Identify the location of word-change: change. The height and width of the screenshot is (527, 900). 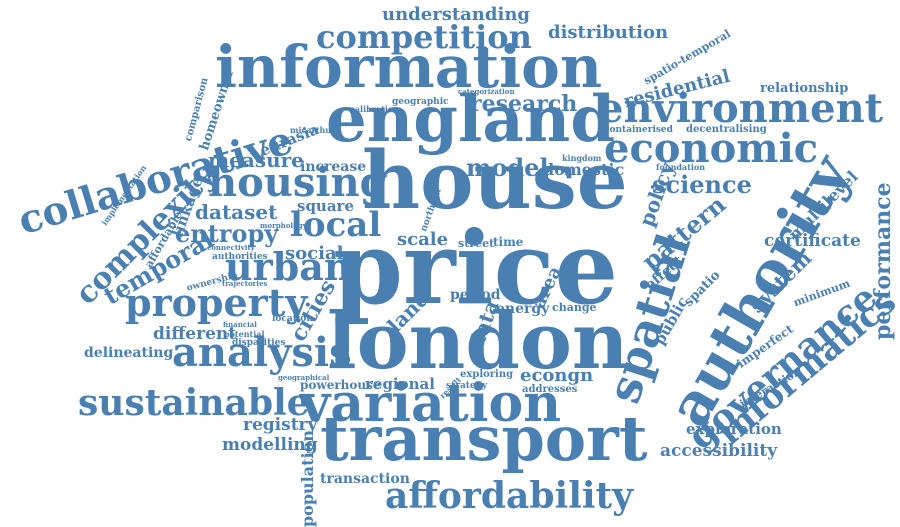
(574, 307).